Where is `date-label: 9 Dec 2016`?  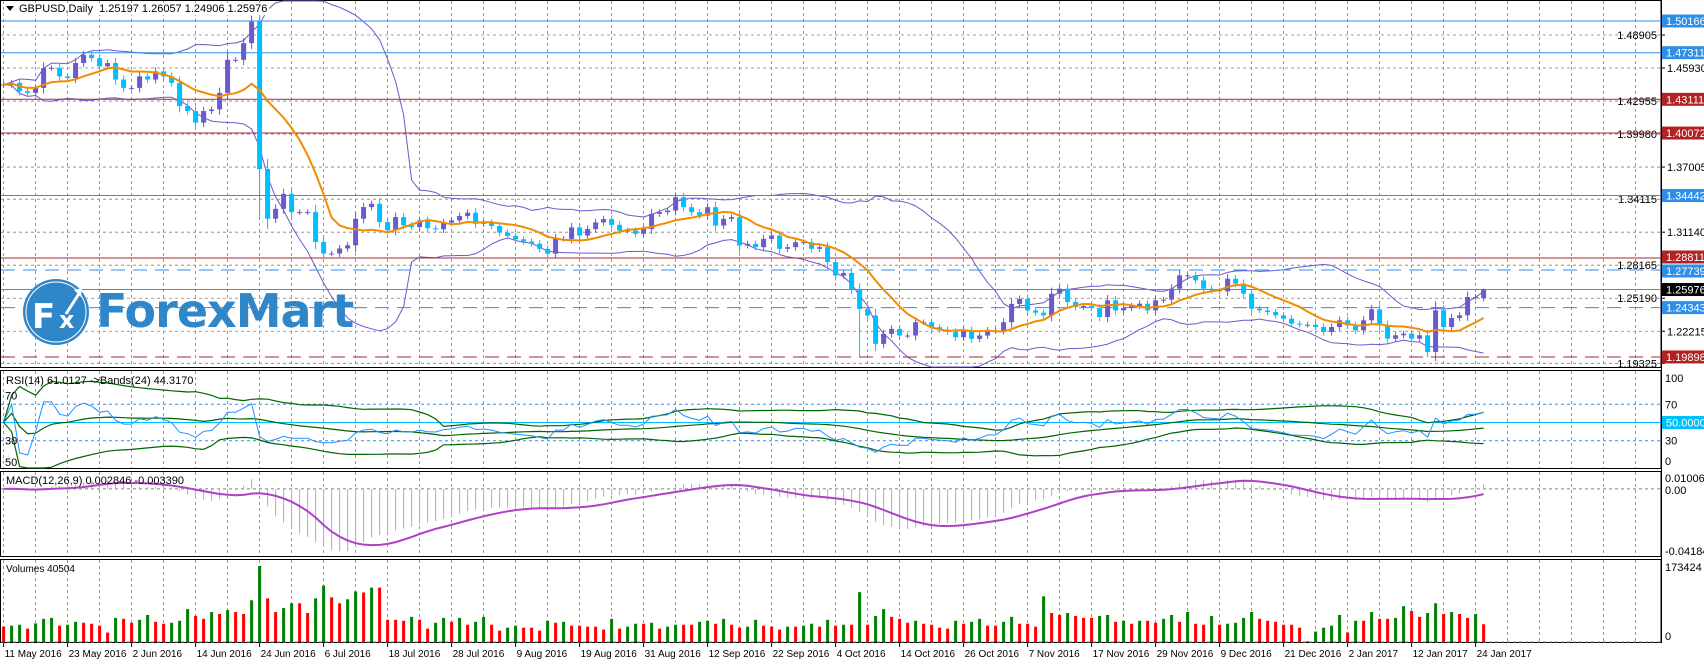 date-label: 9 Dec 2016 is located at coordinates (1247, 654).